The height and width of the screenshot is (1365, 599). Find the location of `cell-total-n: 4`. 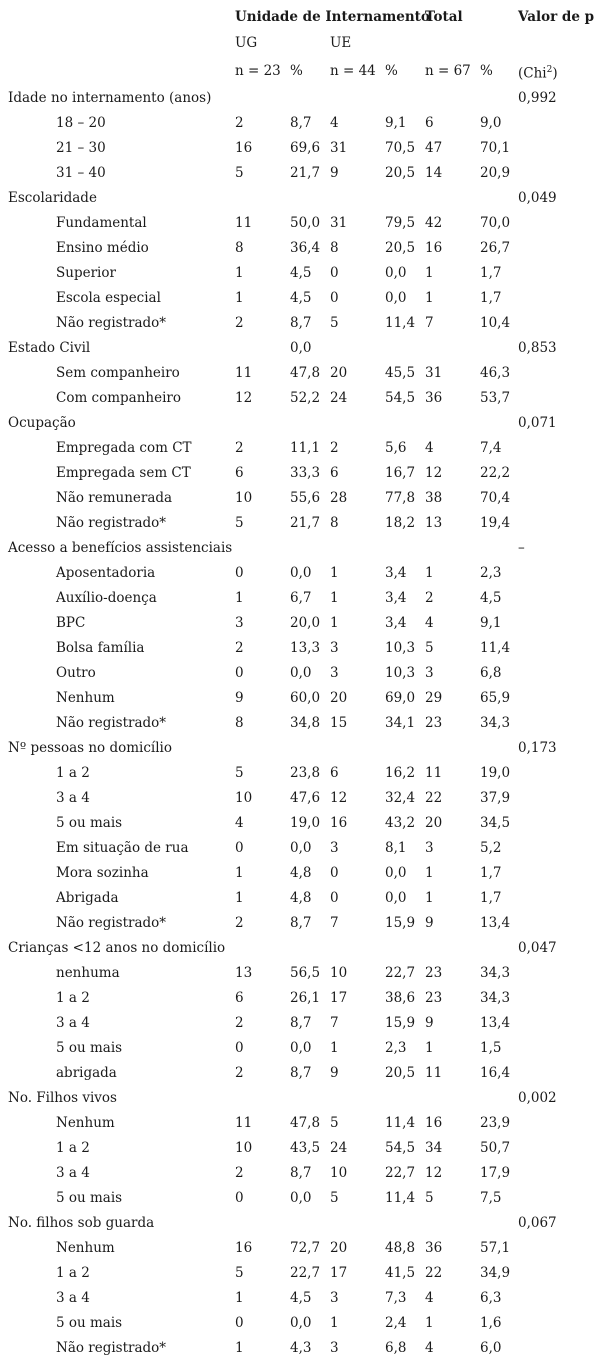

cell-total-n: 4 is located at coordinates (429, 448).